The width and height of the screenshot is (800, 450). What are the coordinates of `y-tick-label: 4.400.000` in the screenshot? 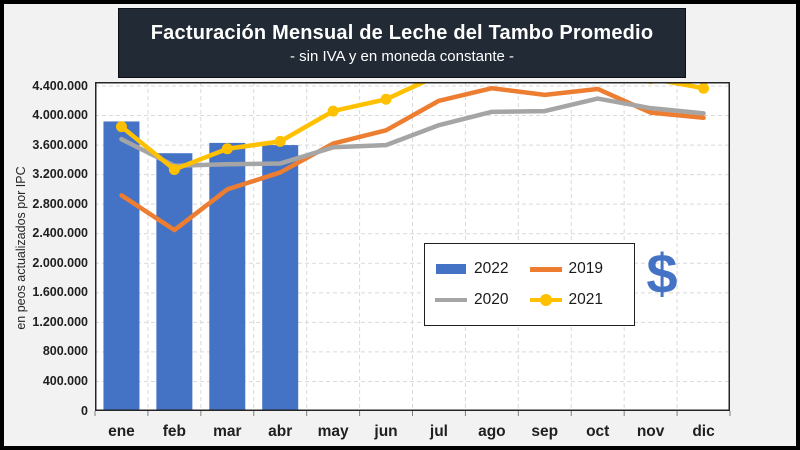 It's located at (60, 85).